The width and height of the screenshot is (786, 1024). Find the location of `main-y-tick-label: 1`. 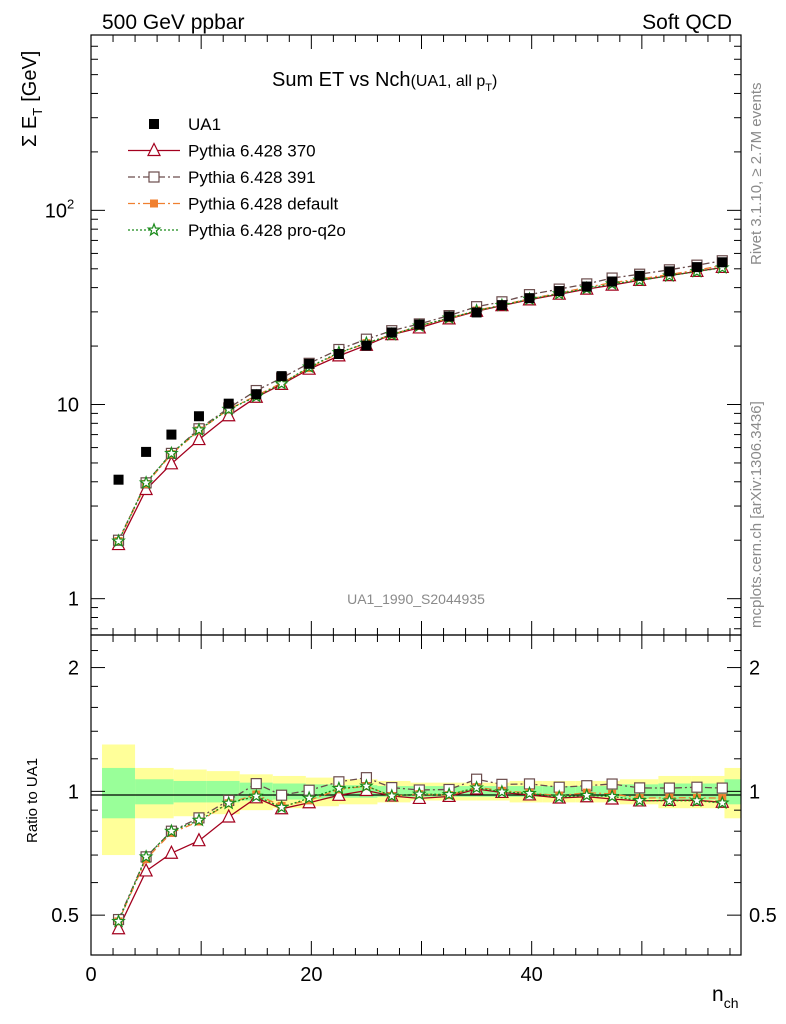

main-y-tick-label: 1 is located at coordinates (73, 600).